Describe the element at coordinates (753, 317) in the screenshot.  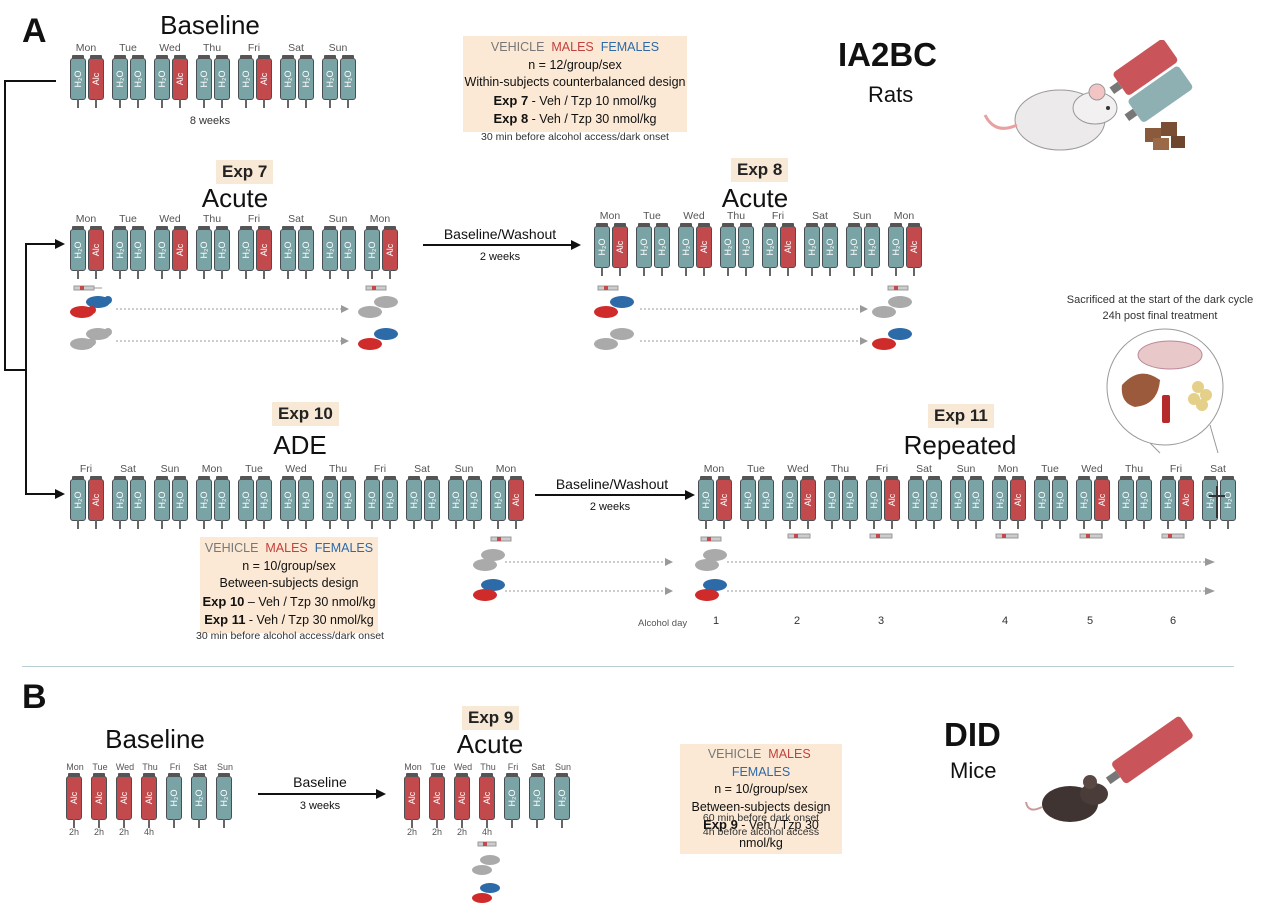
I see `exp8-treatment-schematic` at that location.